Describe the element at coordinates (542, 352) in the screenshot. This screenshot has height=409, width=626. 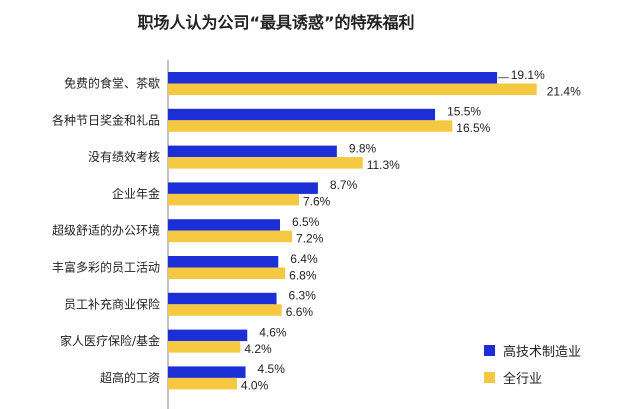
I see `legend-label-high-tech: 高技术制造业` at that location.